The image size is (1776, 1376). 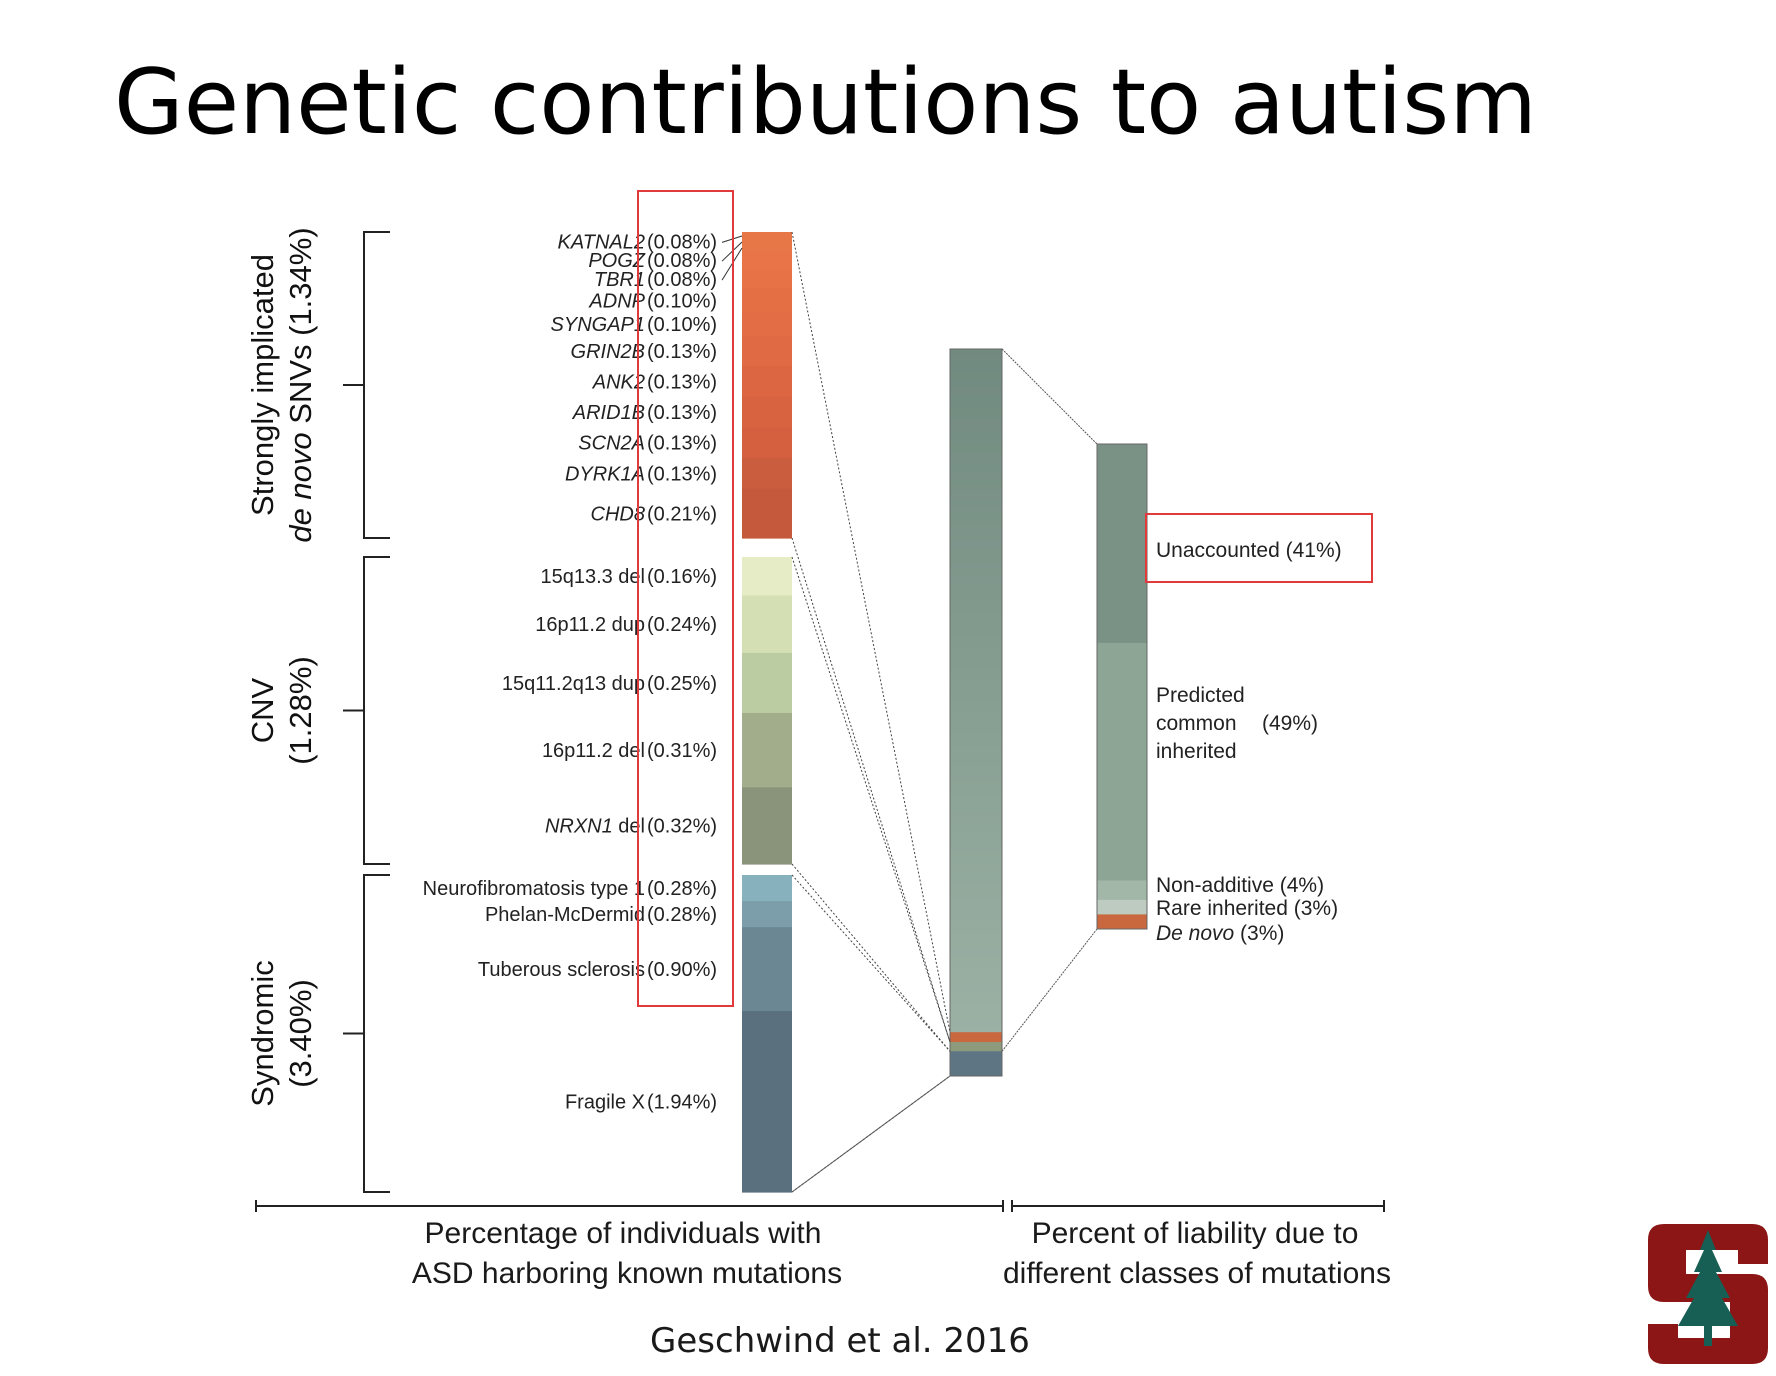 I want to click on liability-label-0: Unaccounted (41%), so click(x=1249, y=550).